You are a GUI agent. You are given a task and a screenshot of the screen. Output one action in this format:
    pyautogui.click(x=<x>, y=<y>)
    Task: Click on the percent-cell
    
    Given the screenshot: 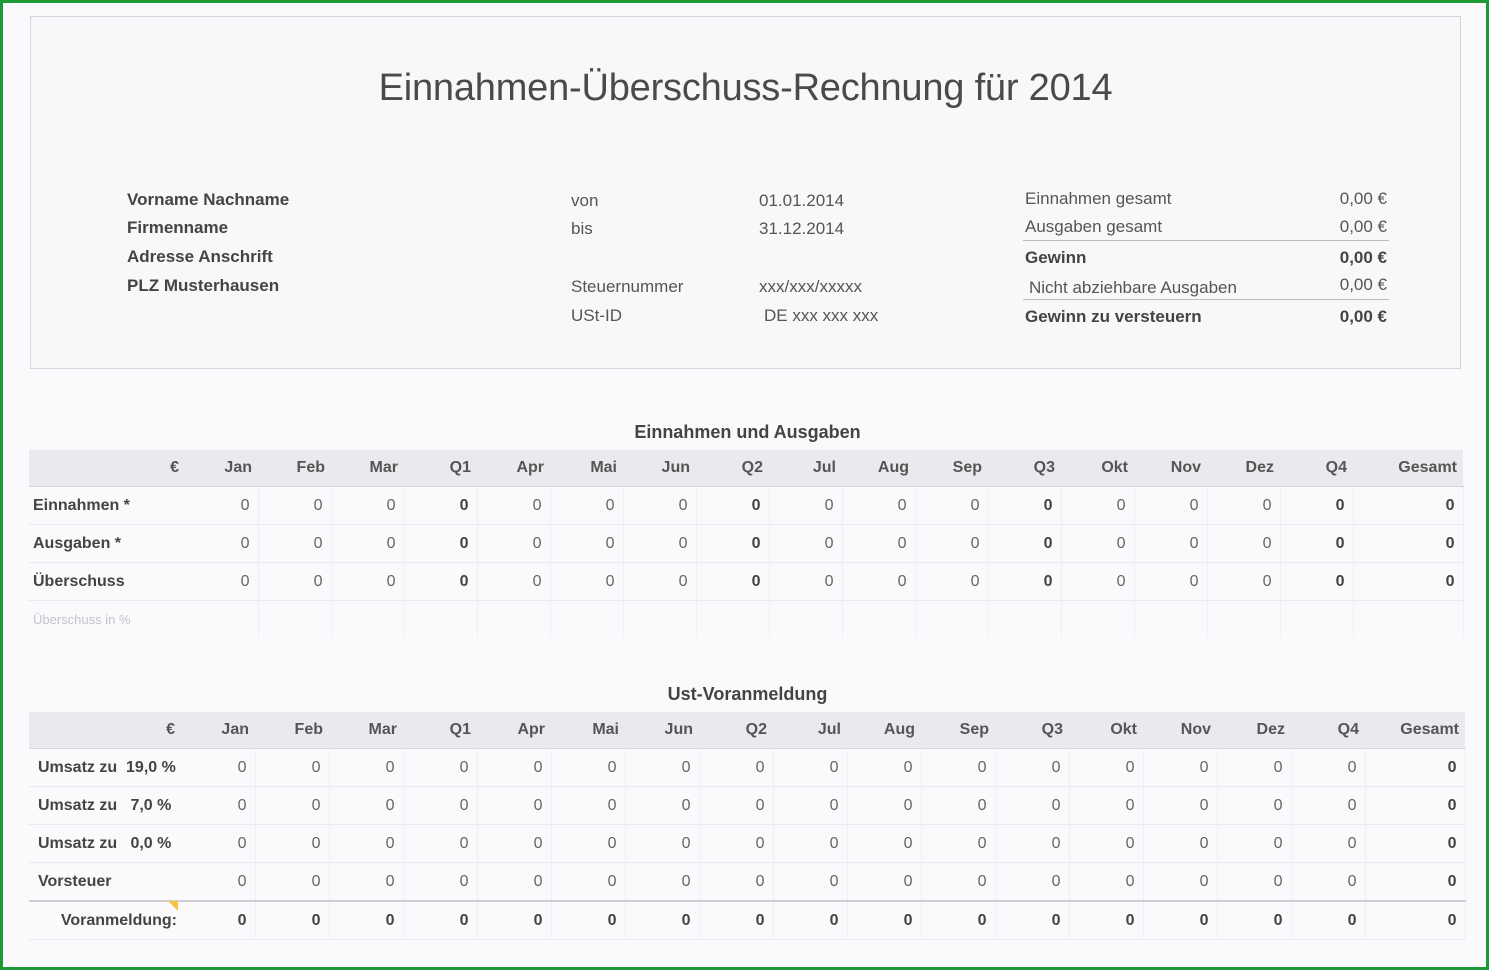 What is the action you would take?
    pyautogui.click(x=1317, y=618)
    